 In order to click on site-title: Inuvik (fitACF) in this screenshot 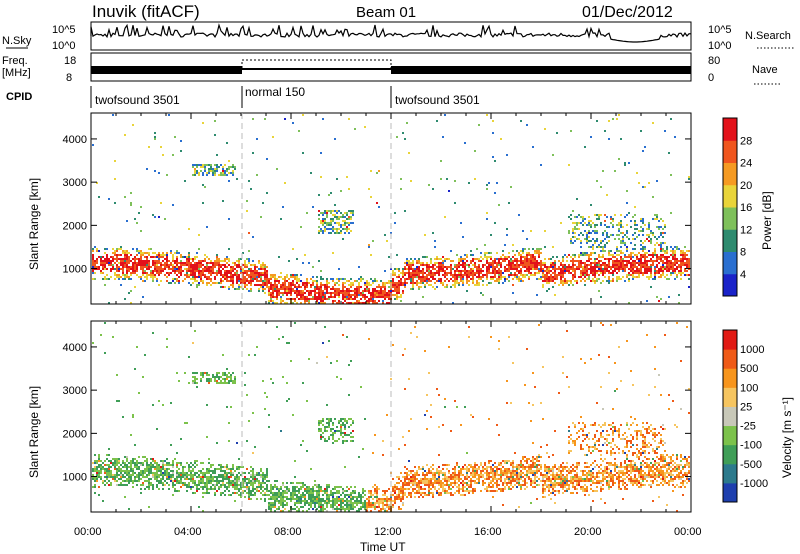, I will do `click(146, 11)`.